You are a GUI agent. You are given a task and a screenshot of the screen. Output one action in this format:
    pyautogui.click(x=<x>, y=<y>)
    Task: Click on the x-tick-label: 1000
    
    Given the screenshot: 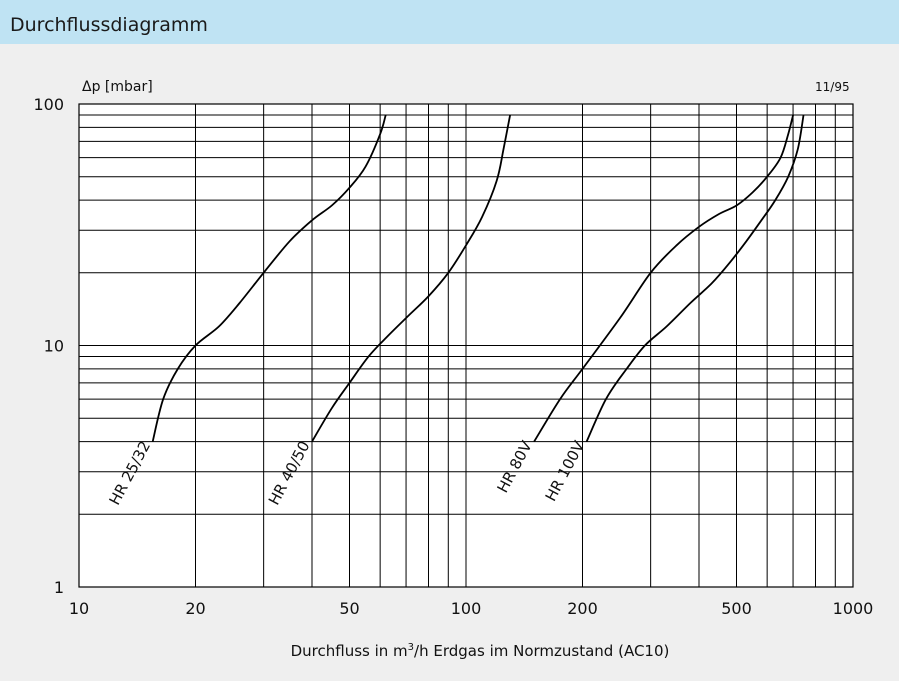 What is the action you would take?
    pyautogui.click(x=853, y=608)
    